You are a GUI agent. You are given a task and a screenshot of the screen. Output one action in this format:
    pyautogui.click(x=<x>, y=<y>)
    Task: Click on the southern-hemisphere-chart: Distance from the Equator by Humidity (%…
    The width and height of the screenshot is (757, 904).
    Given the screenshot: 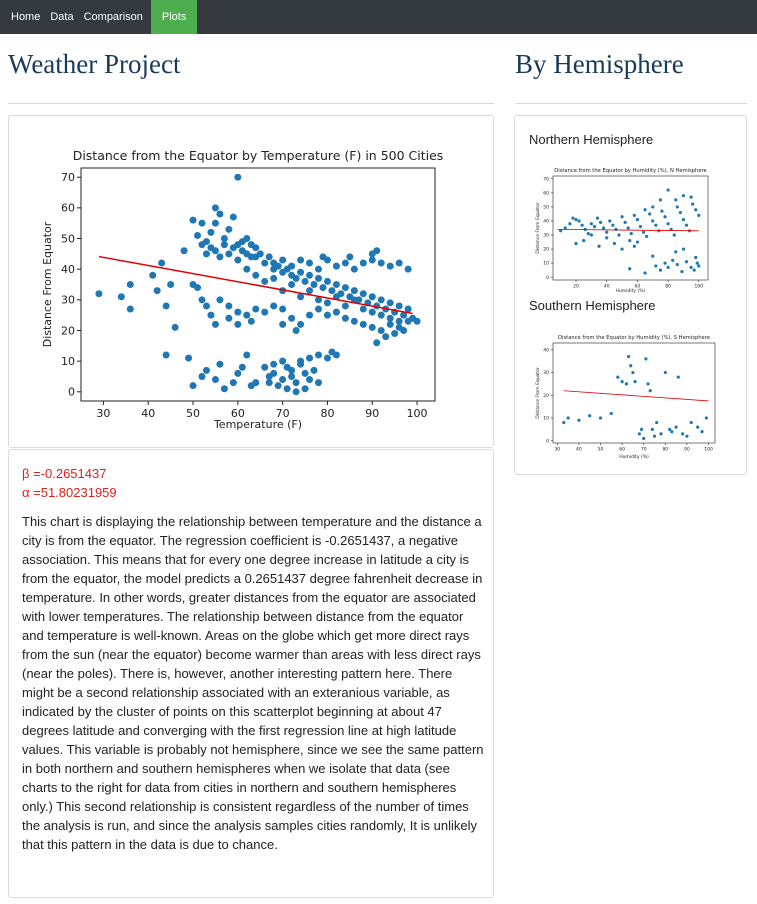 What is the action you would take?
    pyautogui.click(x=625, y=397)
    